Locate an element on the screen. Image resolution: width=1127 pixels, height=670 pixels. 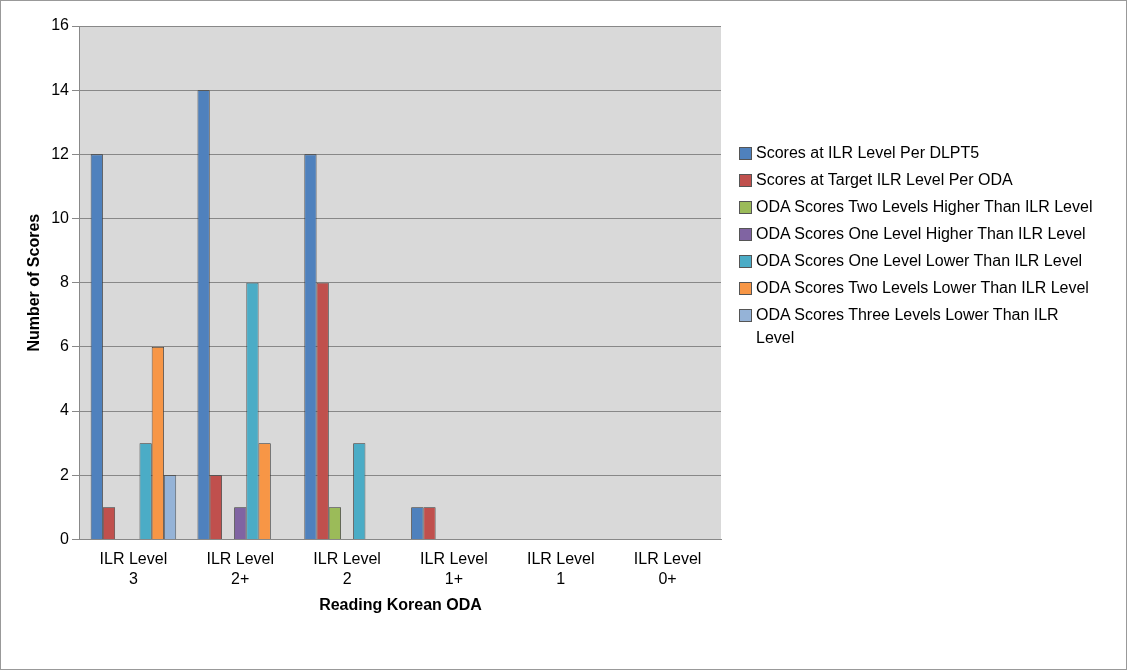
y-tick-label: 0 is located at coordinates (65, 538).